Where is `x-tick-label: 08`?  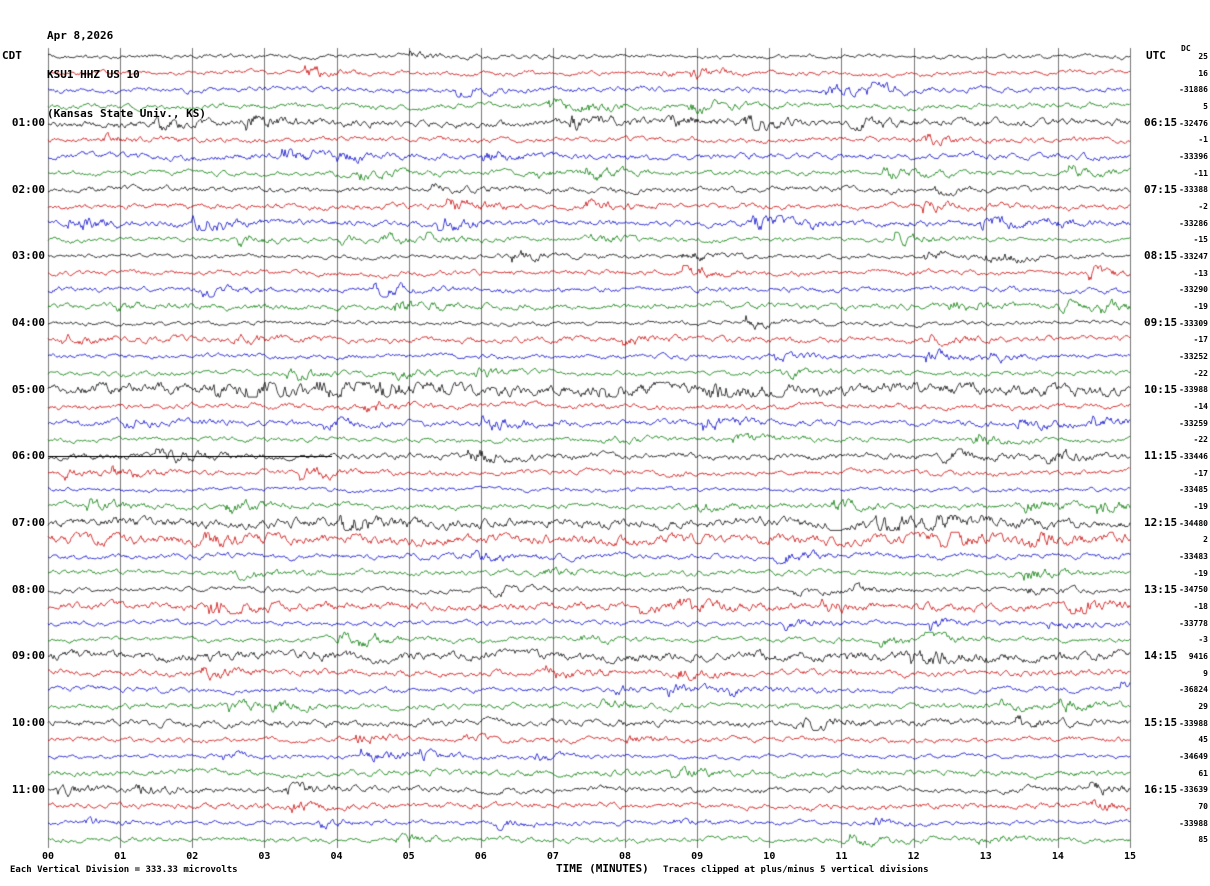
x-tick-label: 08 is located at coordinates (625, 856).